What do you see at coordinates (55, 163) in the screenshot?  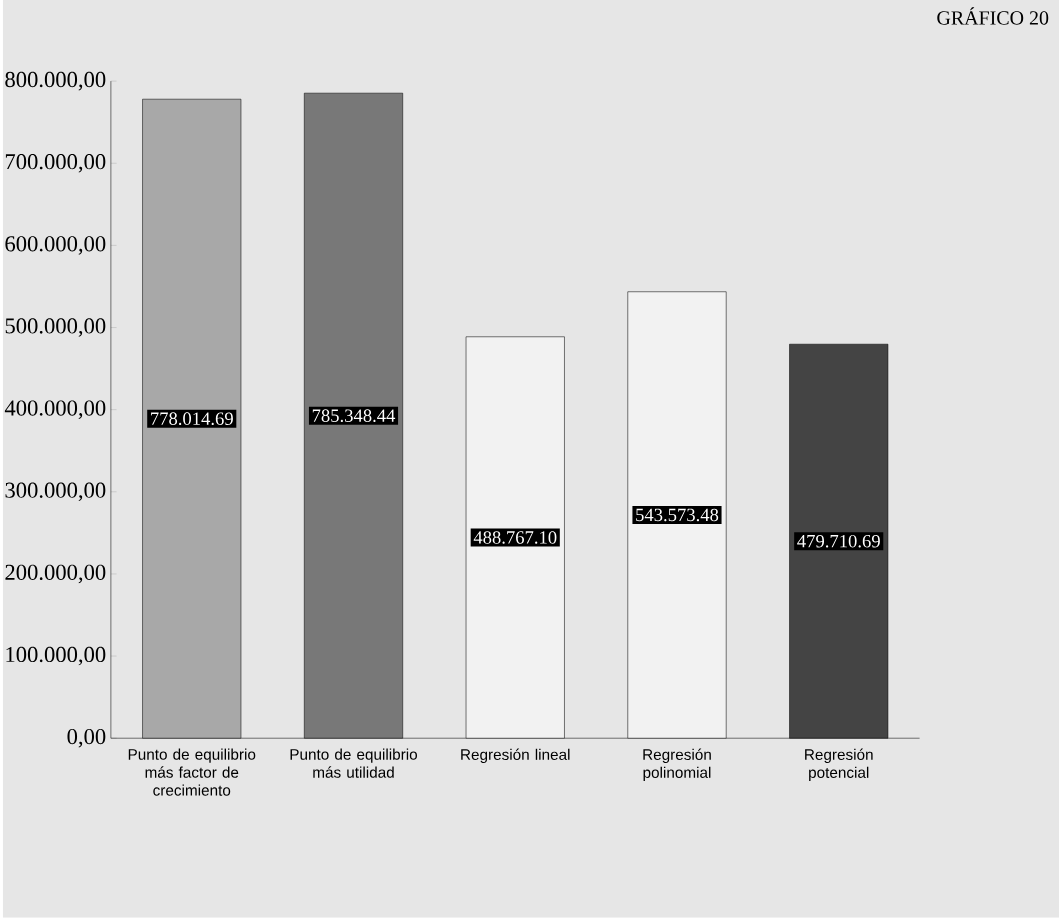 I see `y-tick-label: 700.000,00` at bounding box center [55, 163].